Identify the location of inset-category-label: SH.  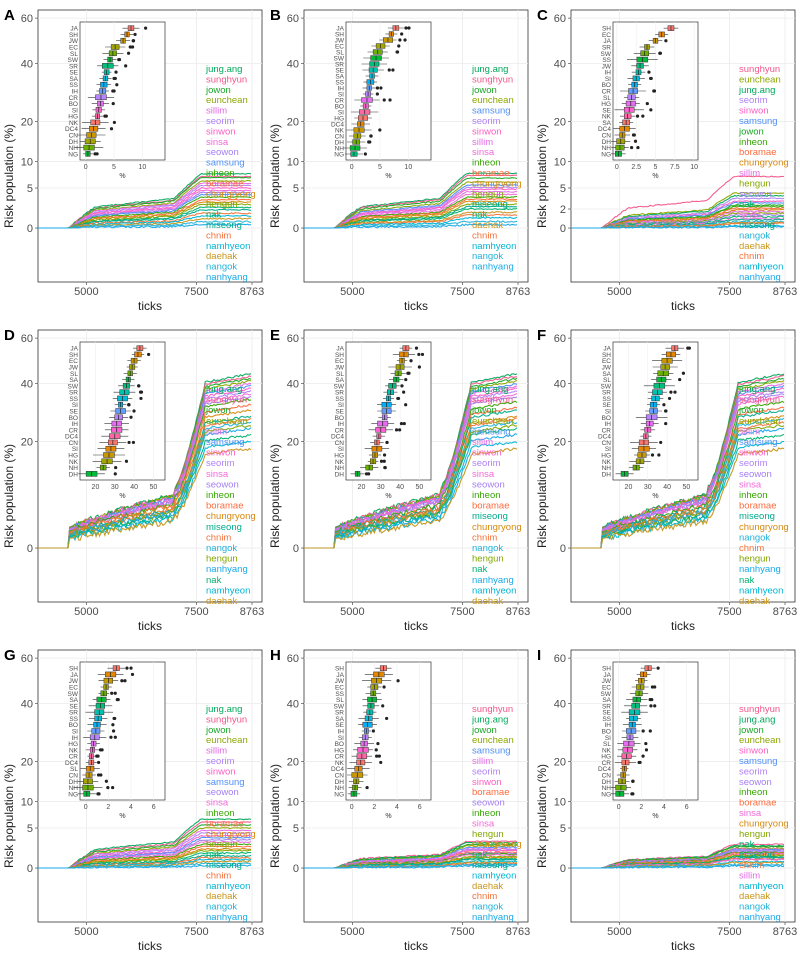
(73, 355).